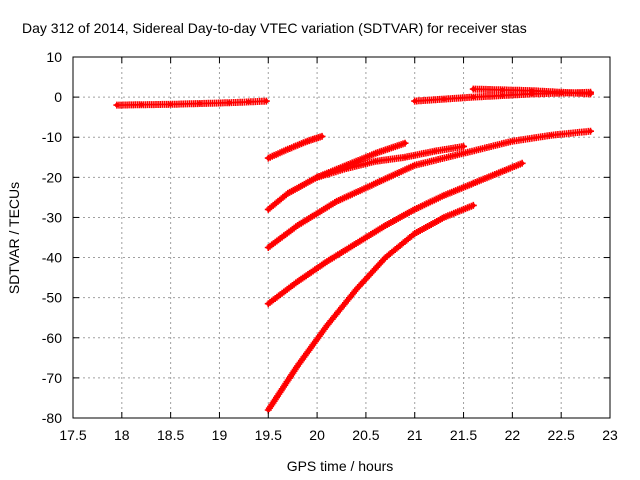 Image resolution: width=640 pixels, height=480 pixels. What do you see at coordinates (52, 137) in the screenshot?
I see `y-tick-label: -10` at bounding box center [52, 137].